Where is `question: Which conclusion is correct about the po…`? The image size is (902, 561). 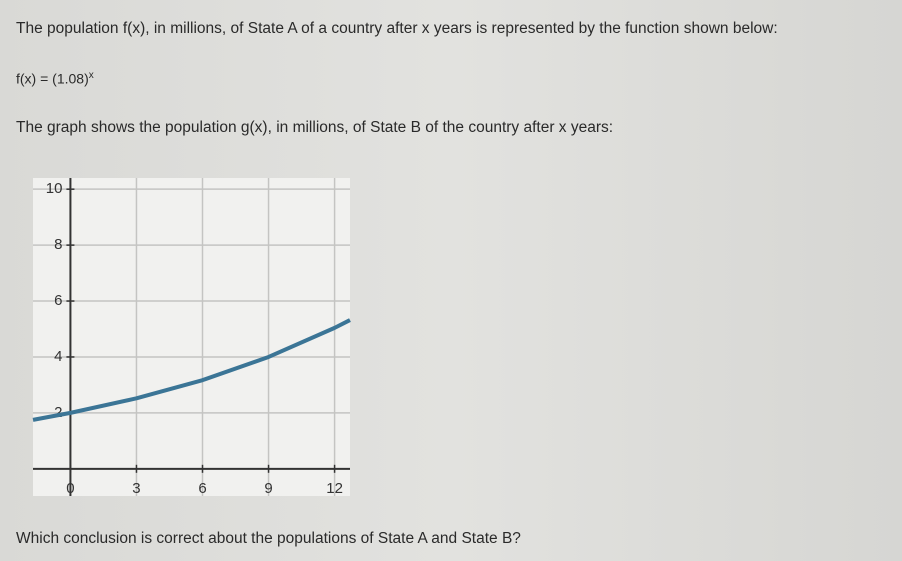
question: Which conclusion is correct about the po… is located at coordinates (268, 538).